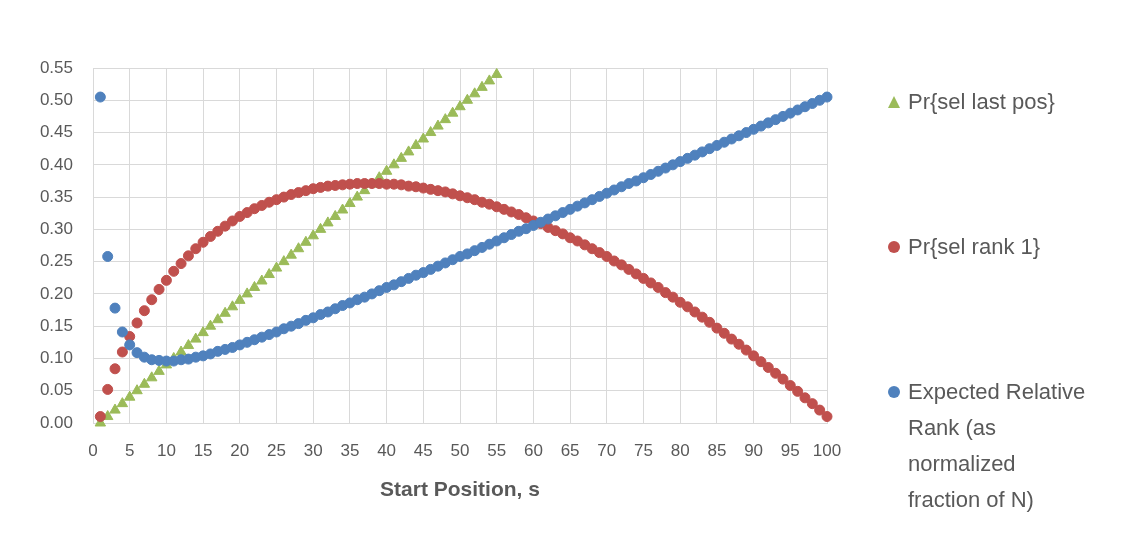  Describe the element at coordinates (56, 293) in the screenshot. I see `y-tick-label: 0.20` at that location.